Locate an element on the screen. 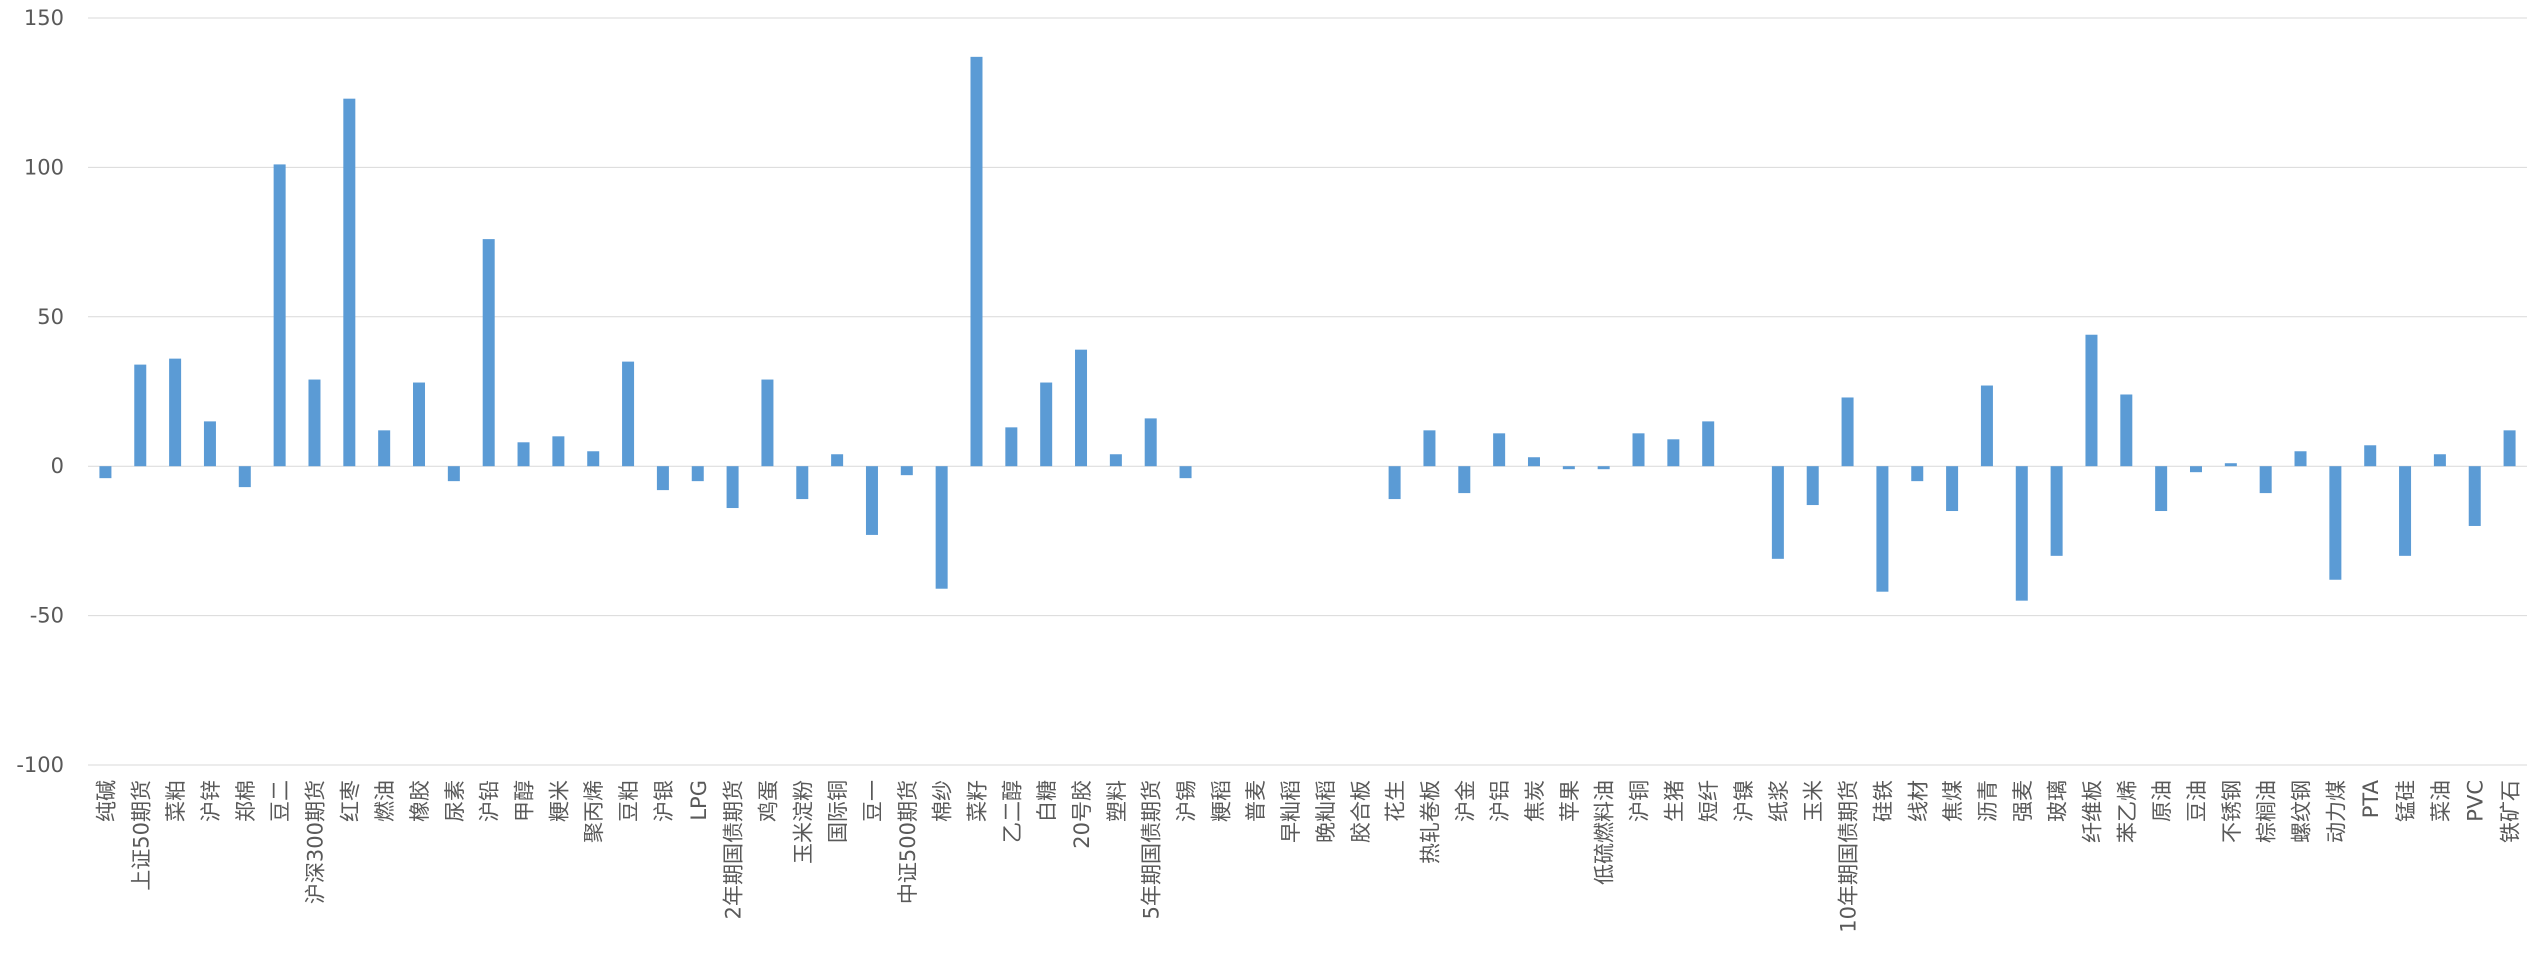 This screenshot has height=953, width=2527. x-tick-label: 中证500期货 is located at coordinates (908, 842).